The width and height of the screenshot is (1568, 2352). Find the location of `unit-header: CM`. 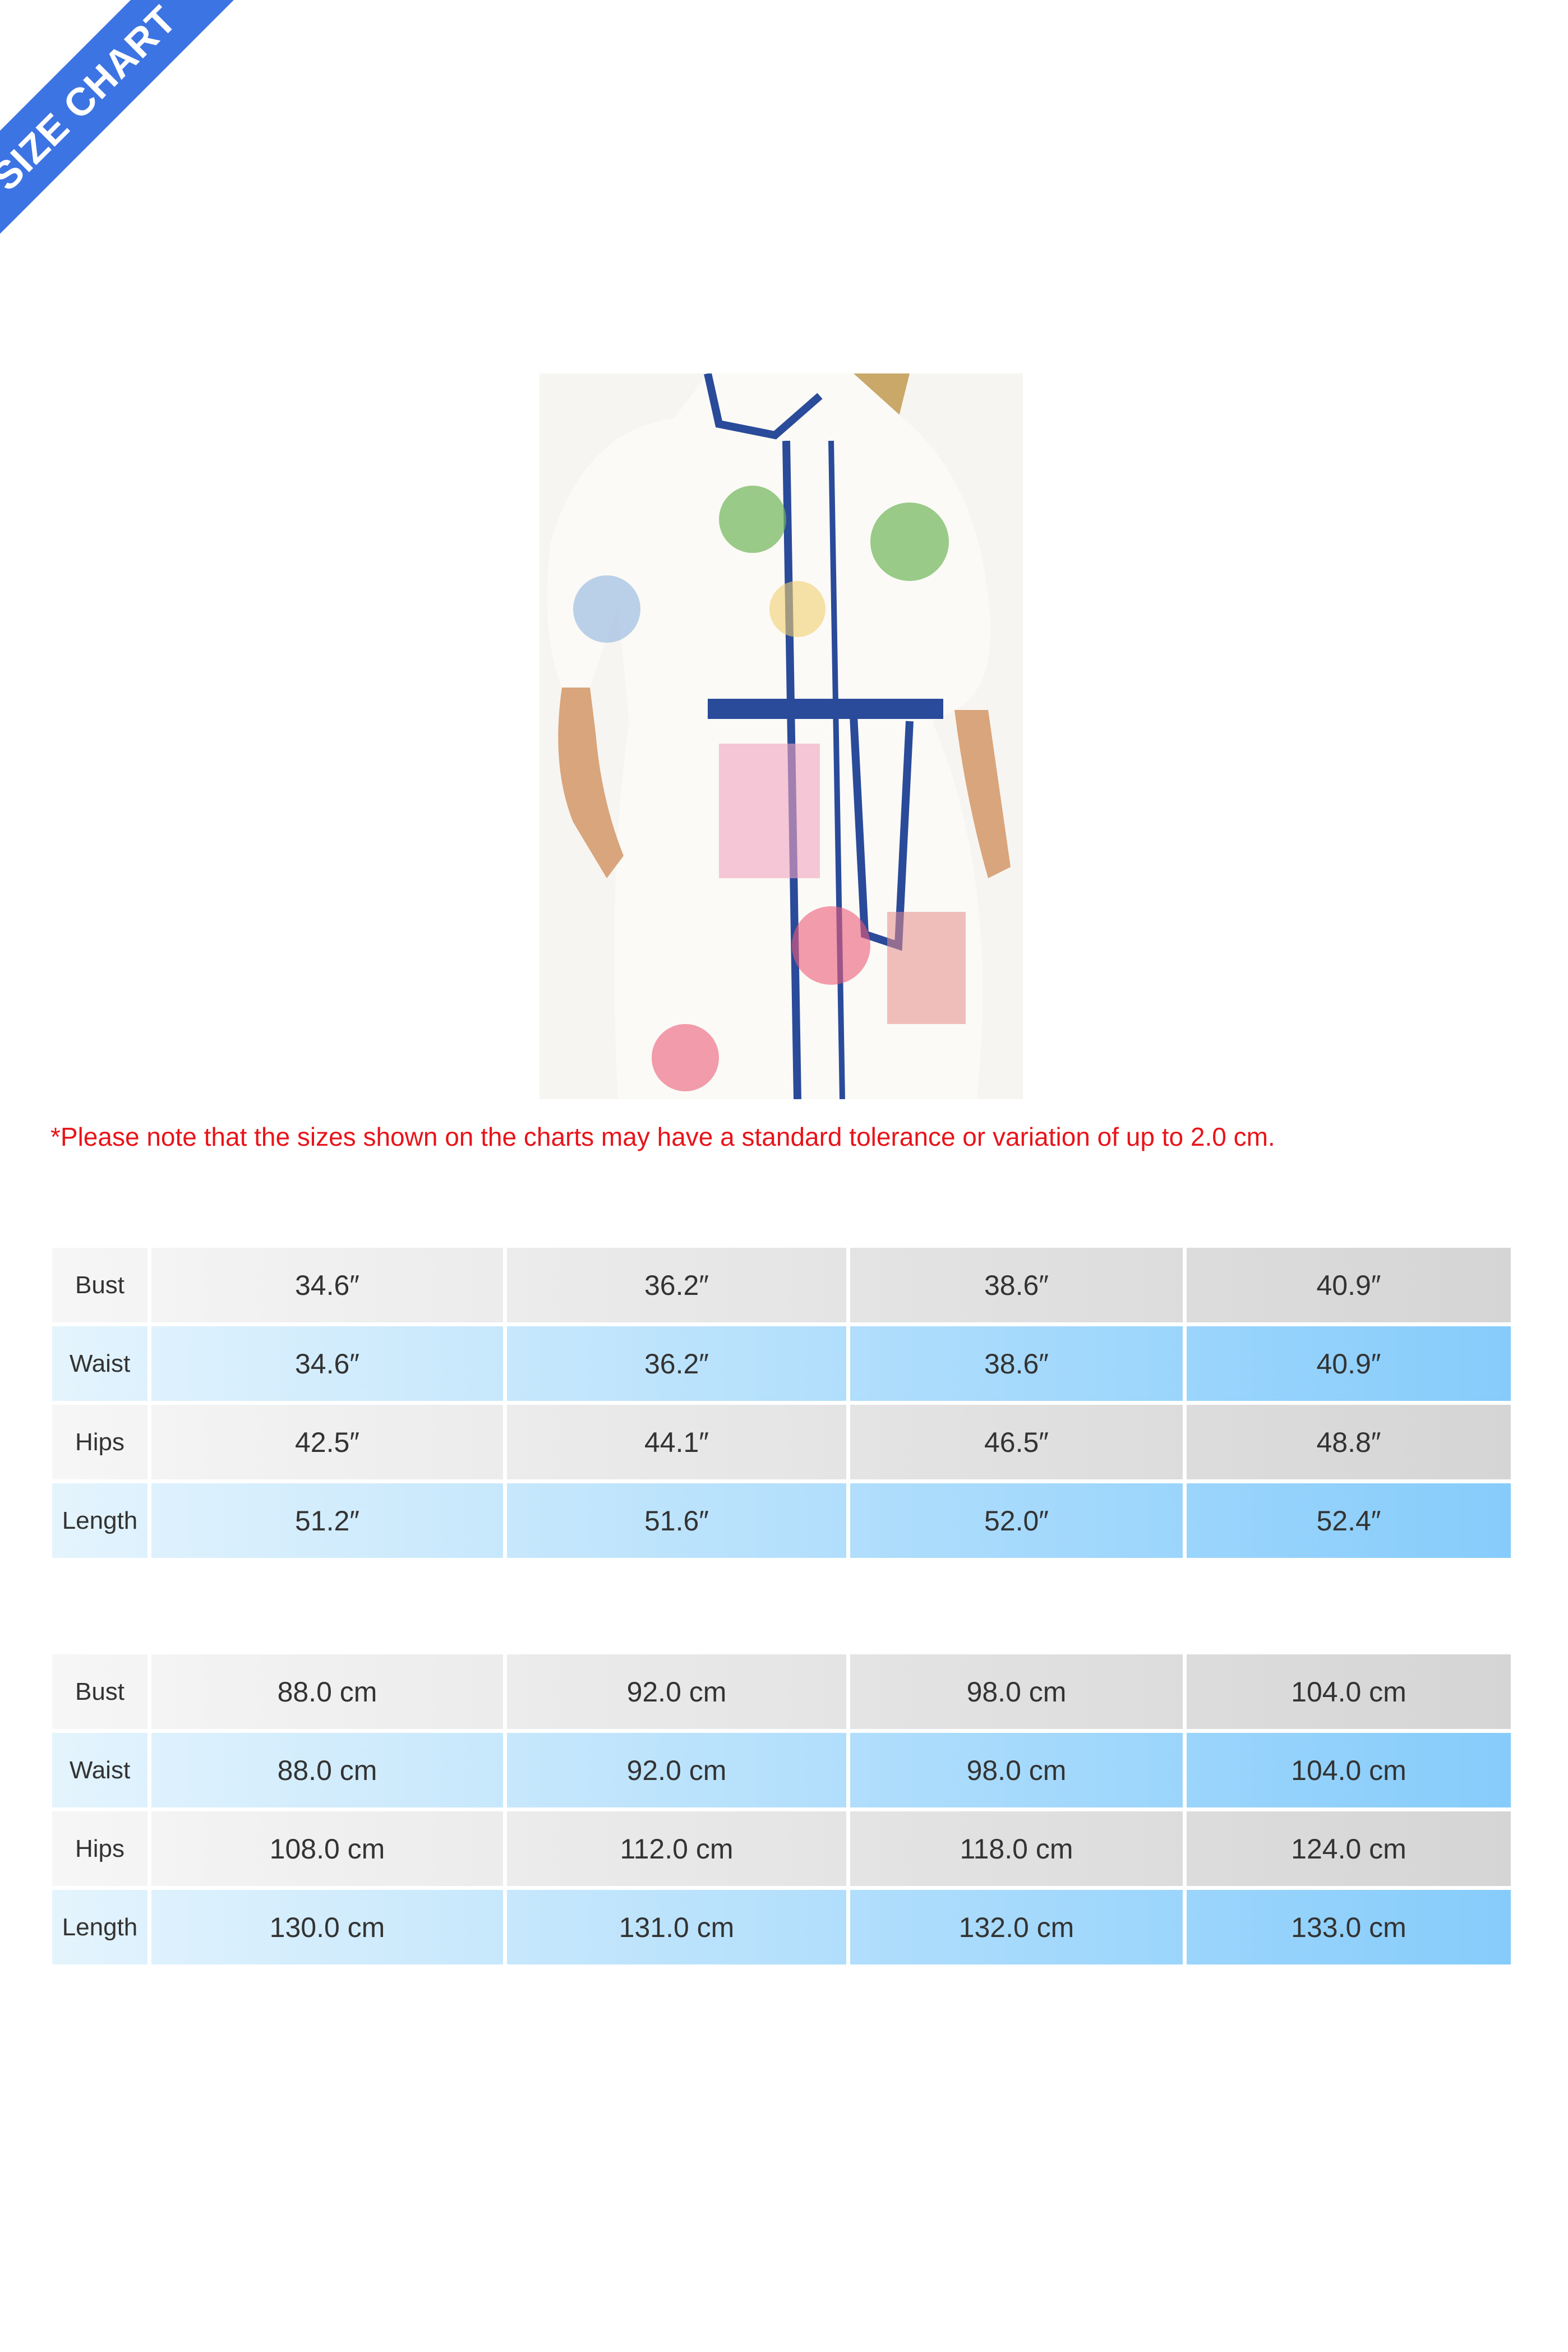

unit-header: CM is located at coordinates (101, 1623).